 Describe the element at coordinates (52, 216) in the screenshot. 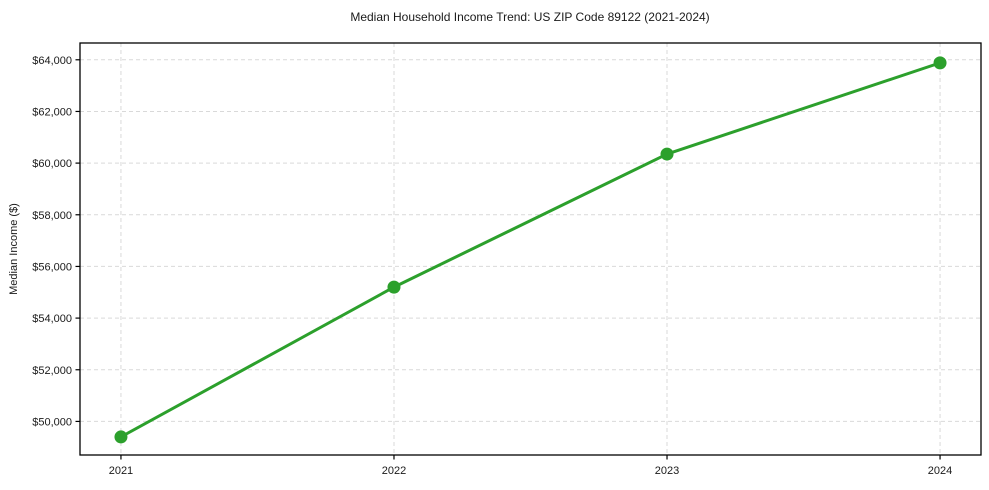

I see `y-tick-label: $58,000` at that location.